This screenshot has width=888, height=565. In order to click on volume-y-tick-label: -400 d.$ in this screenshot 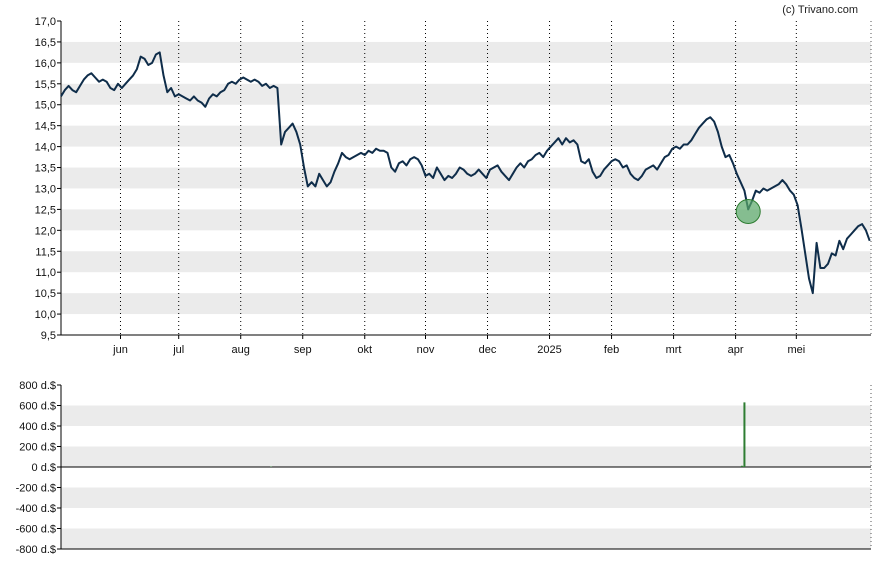, I will do `click(36, 509)`.